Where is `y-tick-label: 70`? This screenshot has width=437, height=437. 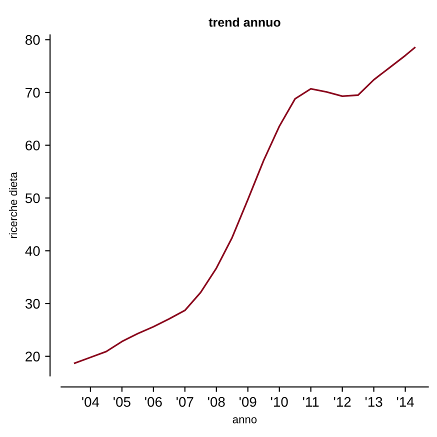 y-tick-label: 70 is located at coordinates (33, 93).